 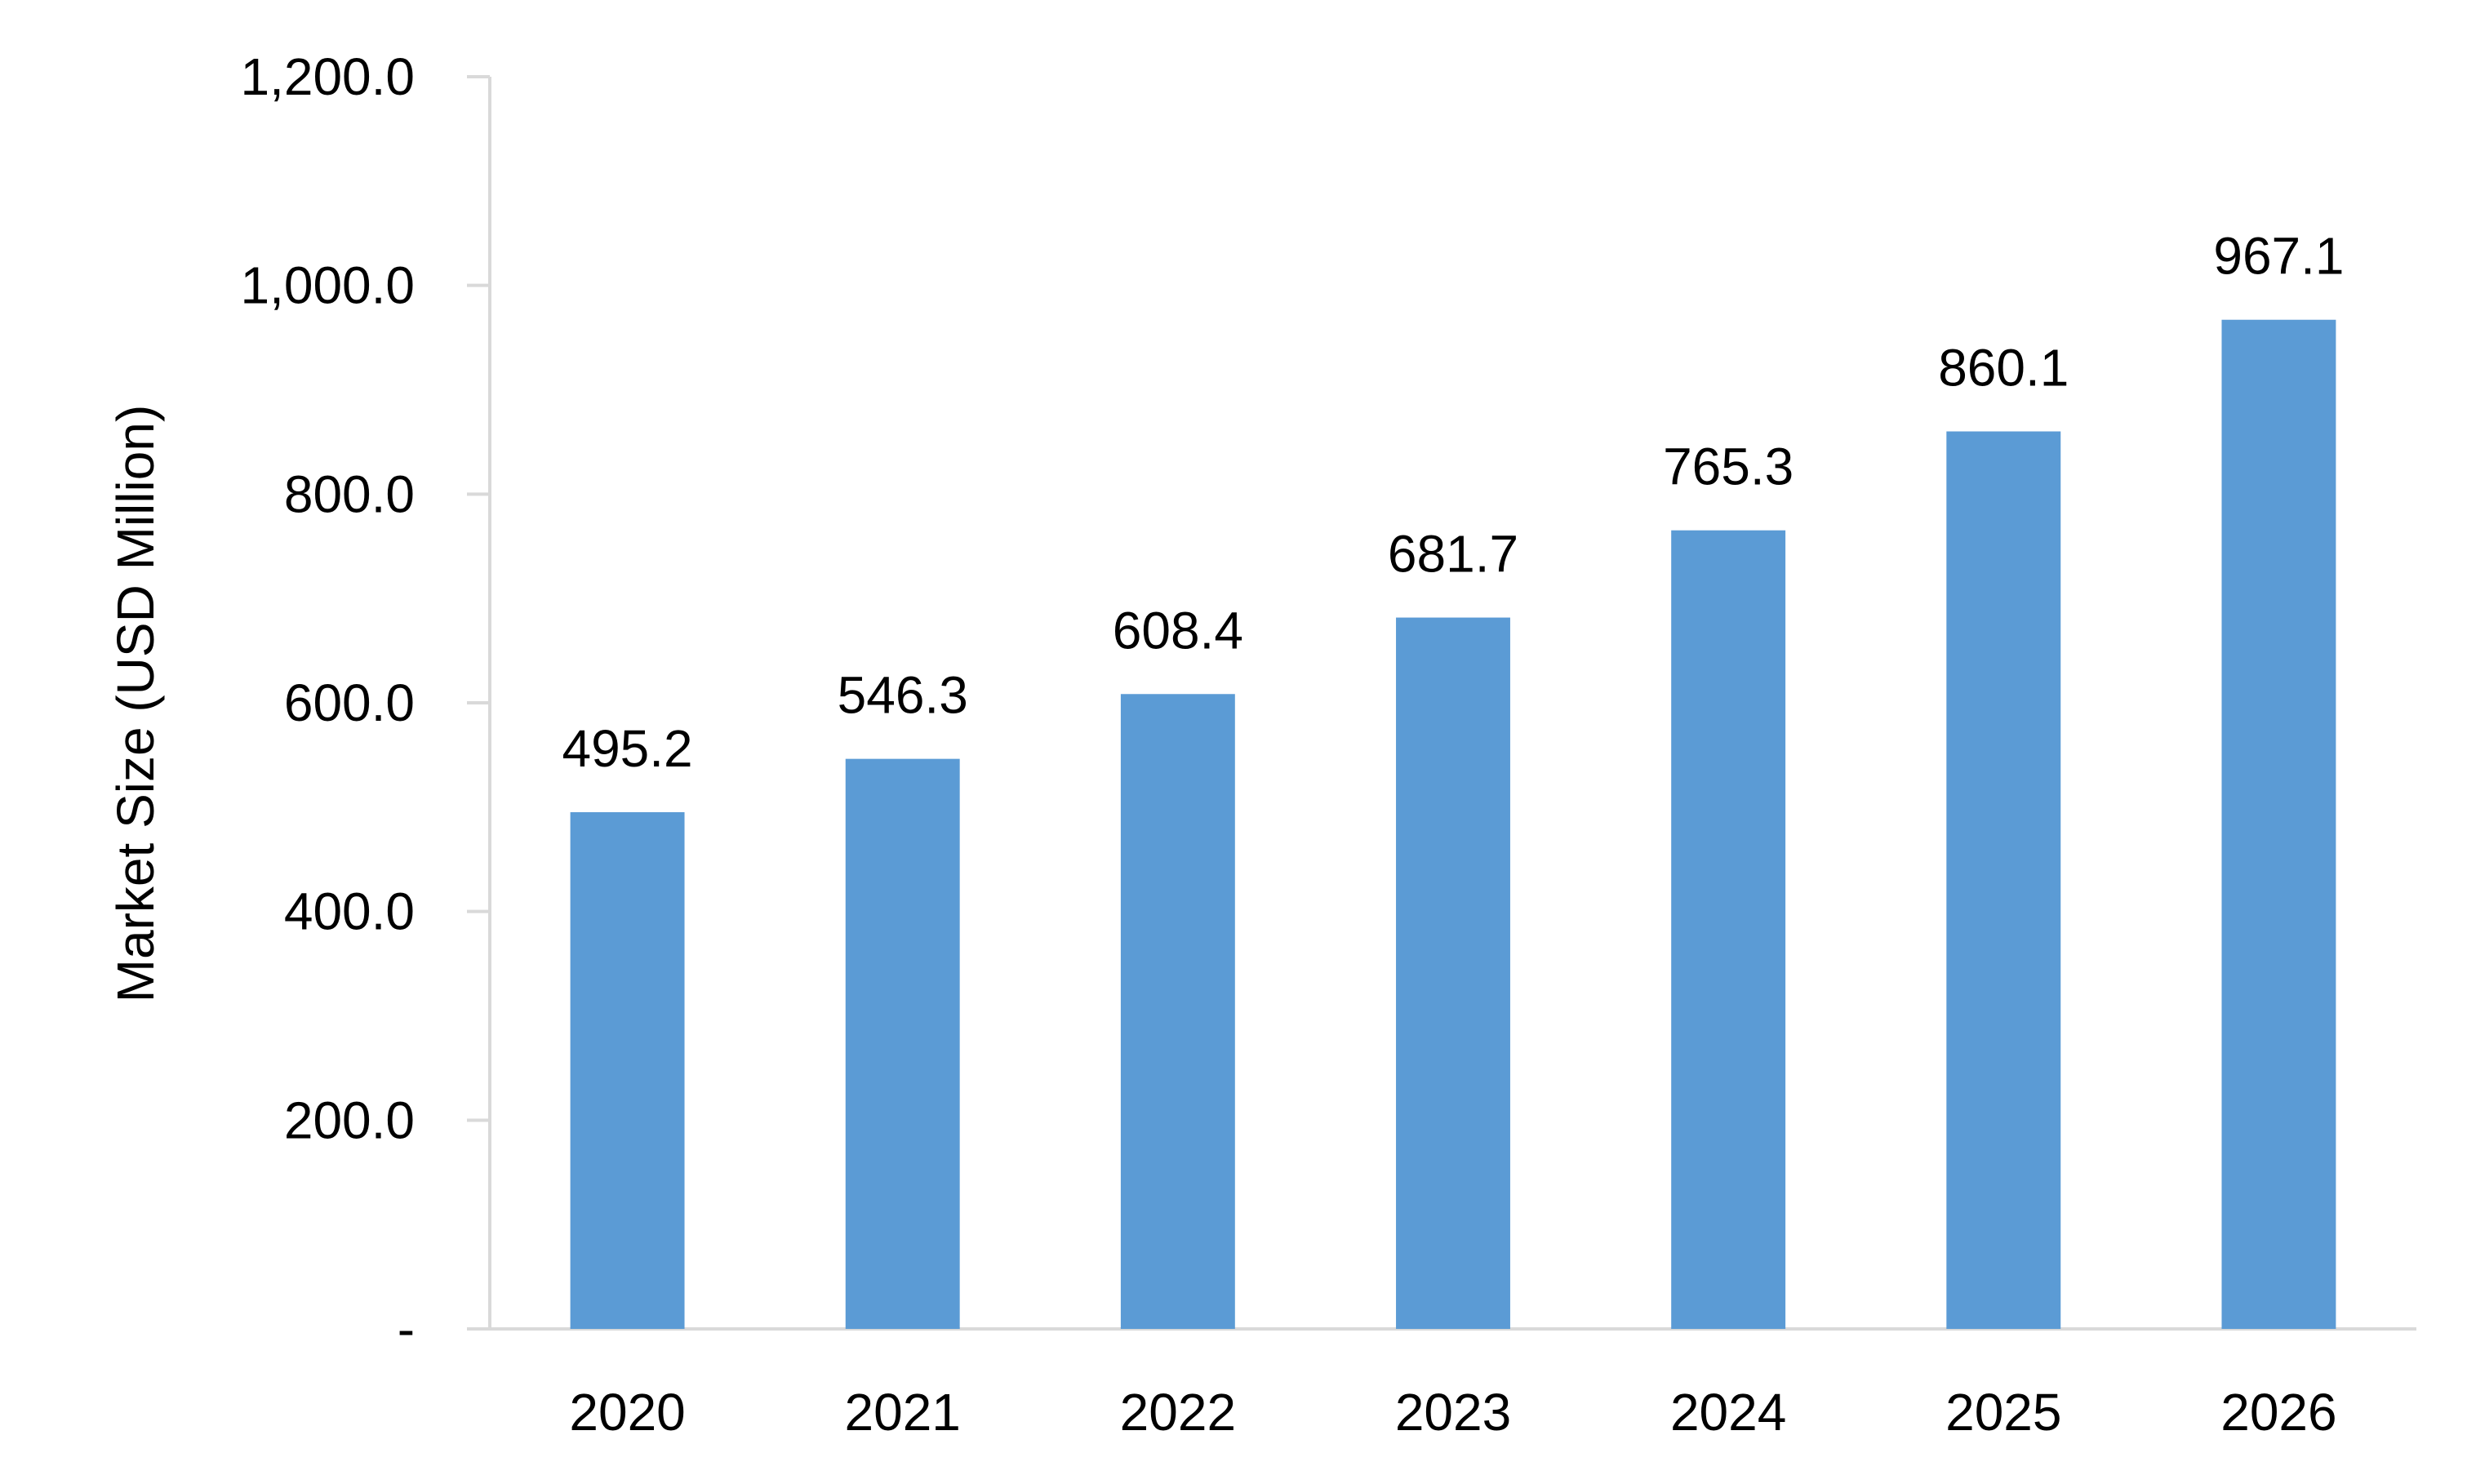 What do you see at coordinates (327, 285) in the screenshot?
I see `y-tick-label: 1,000.0` at bounding box center [327, 285].